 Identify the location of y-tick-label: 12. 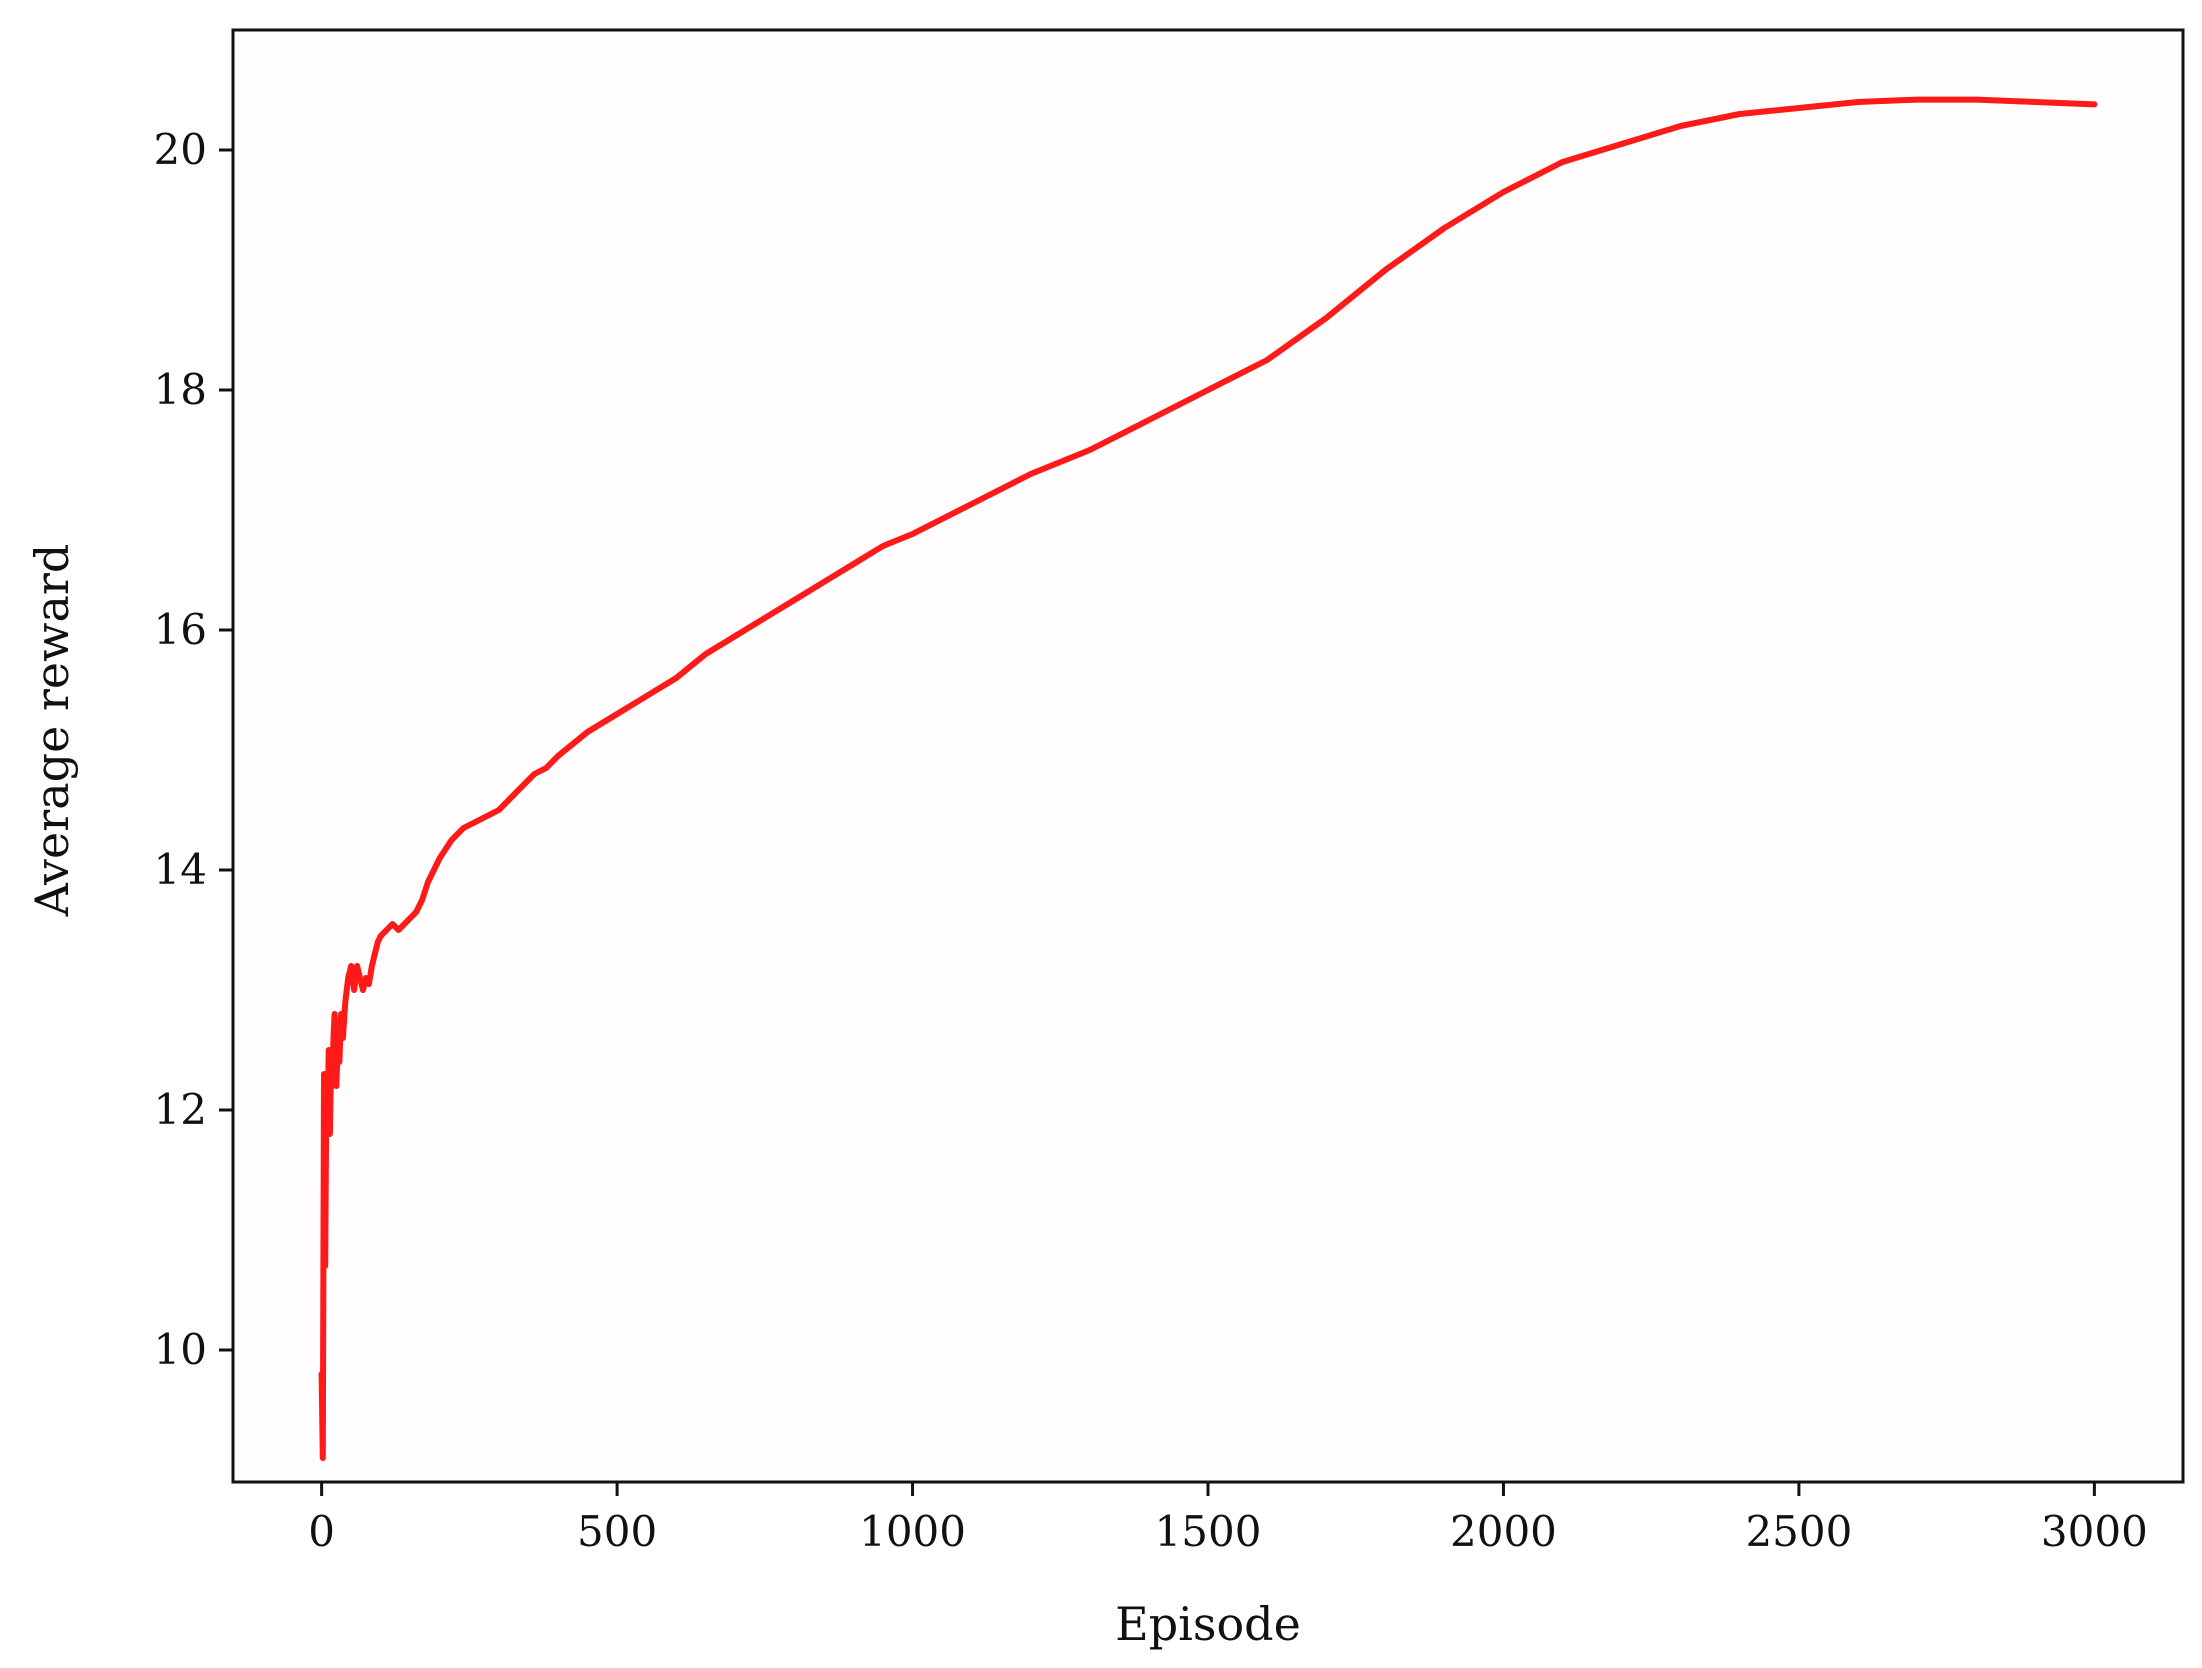
(180, 1109).